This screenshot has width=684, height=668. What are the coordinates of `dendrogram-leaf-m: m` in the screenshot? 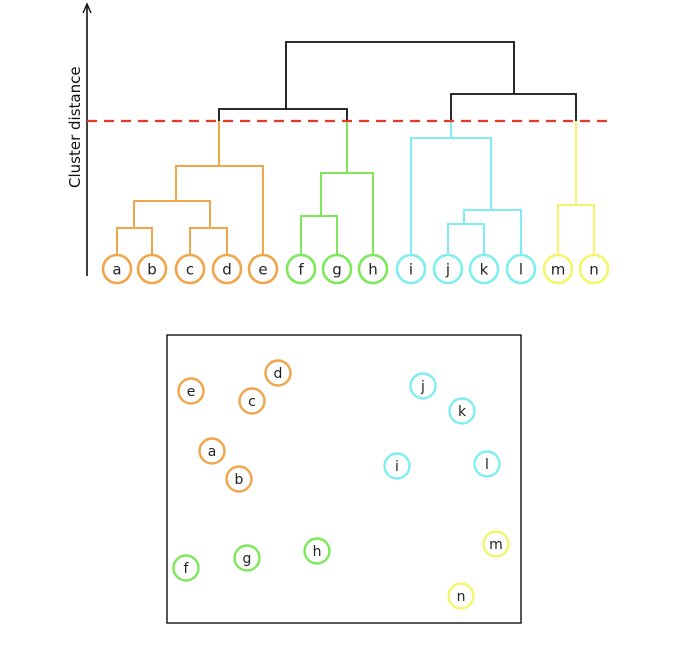 It's located at (558, 269).